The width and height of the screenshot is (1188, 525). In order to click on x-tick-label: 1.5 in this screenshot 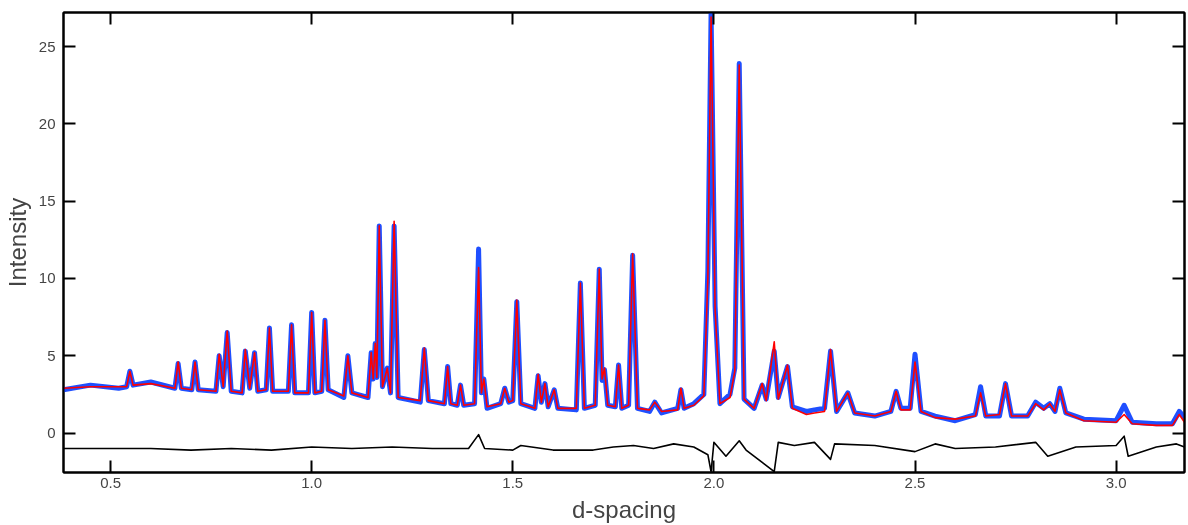, I will do `click(513, 482)`.